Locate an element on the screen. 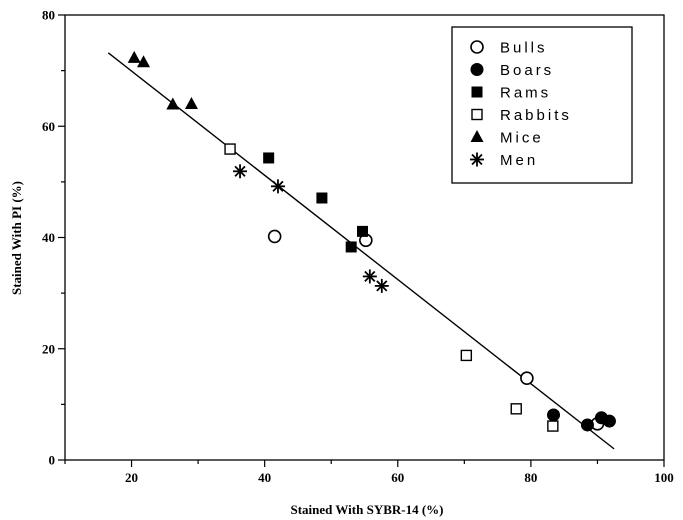 The width and height of the screenshot is (683, 520). legend-marker-mice is located at coordinates (477, 136).